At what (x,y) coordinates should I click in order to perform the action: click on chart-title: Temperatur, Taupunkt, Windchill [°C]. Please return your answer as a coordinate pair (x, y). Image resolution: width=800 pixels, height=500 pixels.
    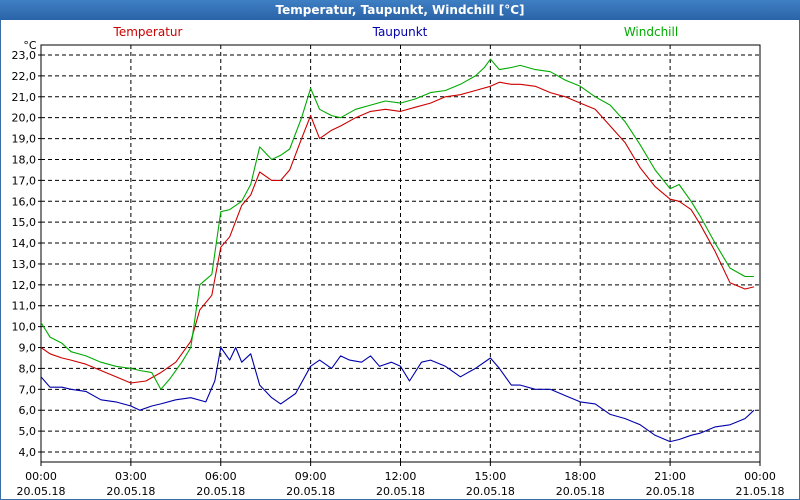
    Looking at the image, I should click on (400, 10).